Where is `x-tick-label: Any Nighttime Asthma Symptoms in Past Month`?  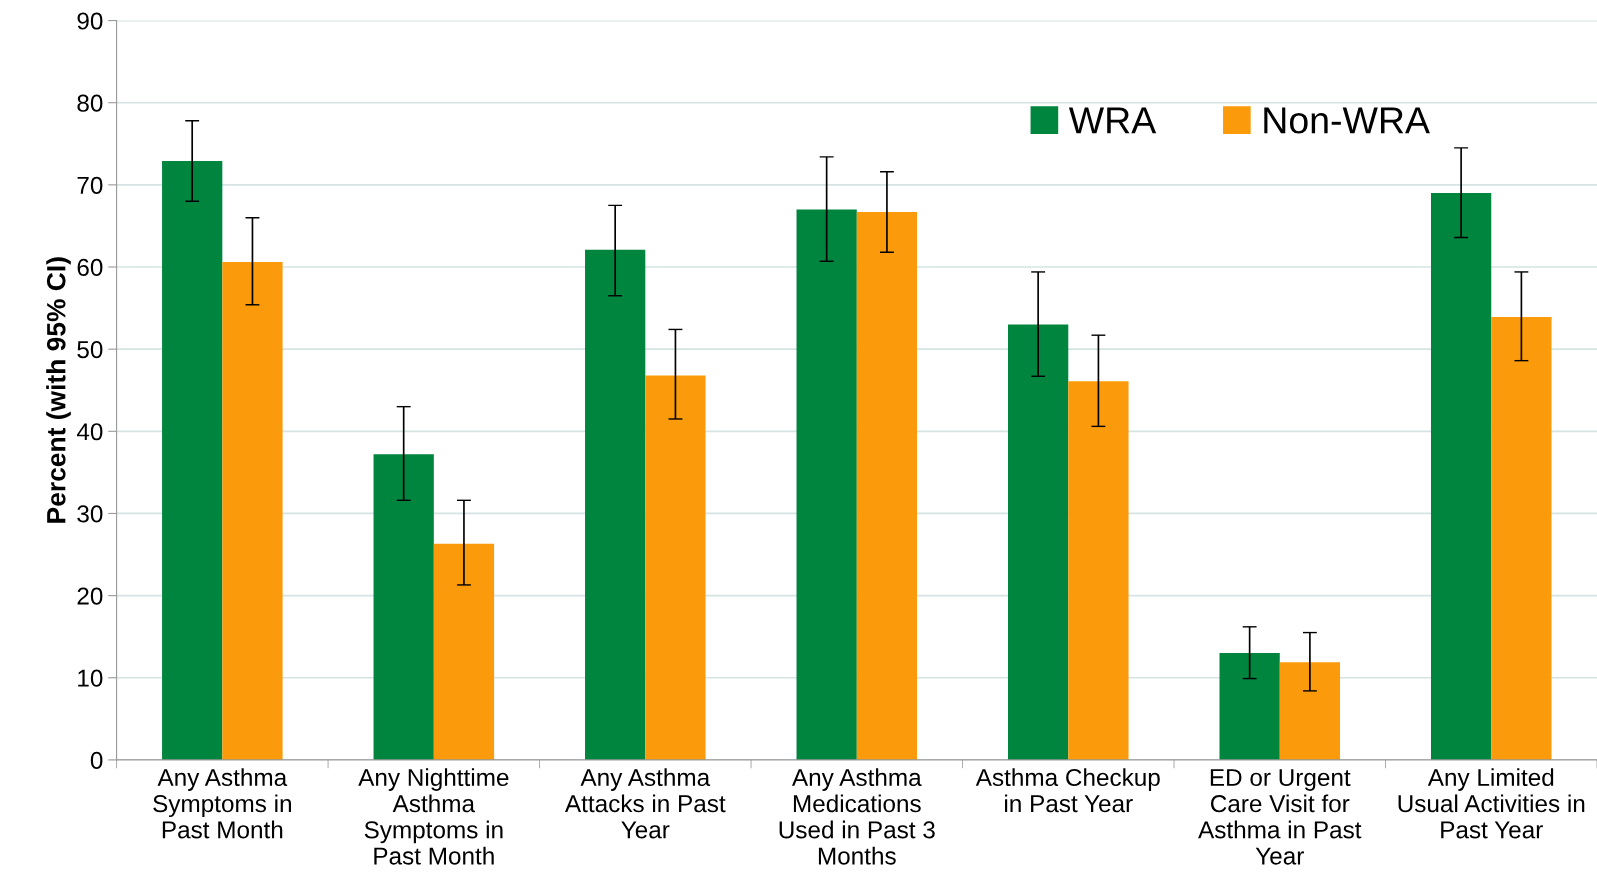 x-tick-label: Any Nighttime Asthma Symptoms in Past Month is located at coordinates (433, 816).